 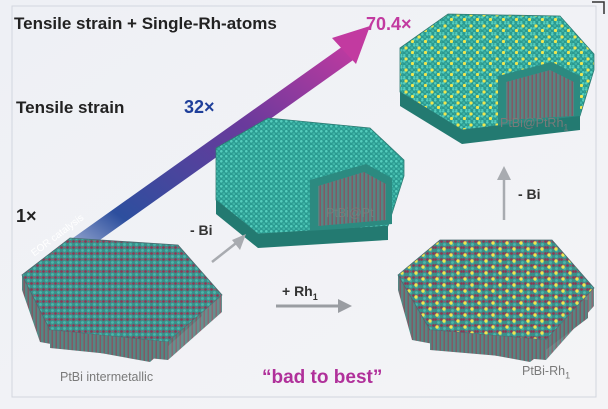 I want to click on label-ptbi-rh1-main: PtBi-Rh, so click(x=544, y=371).